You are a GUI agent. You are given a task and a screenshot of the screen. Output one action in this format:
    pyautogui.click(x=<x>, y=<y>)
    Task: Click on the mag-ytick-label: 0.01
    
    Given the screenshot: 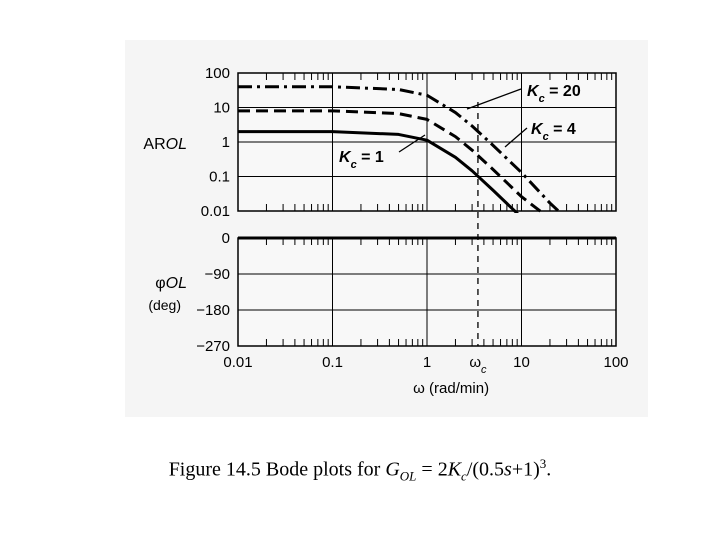 What is the action you would take?
    pyautogui.click(x=215, y=211)
    